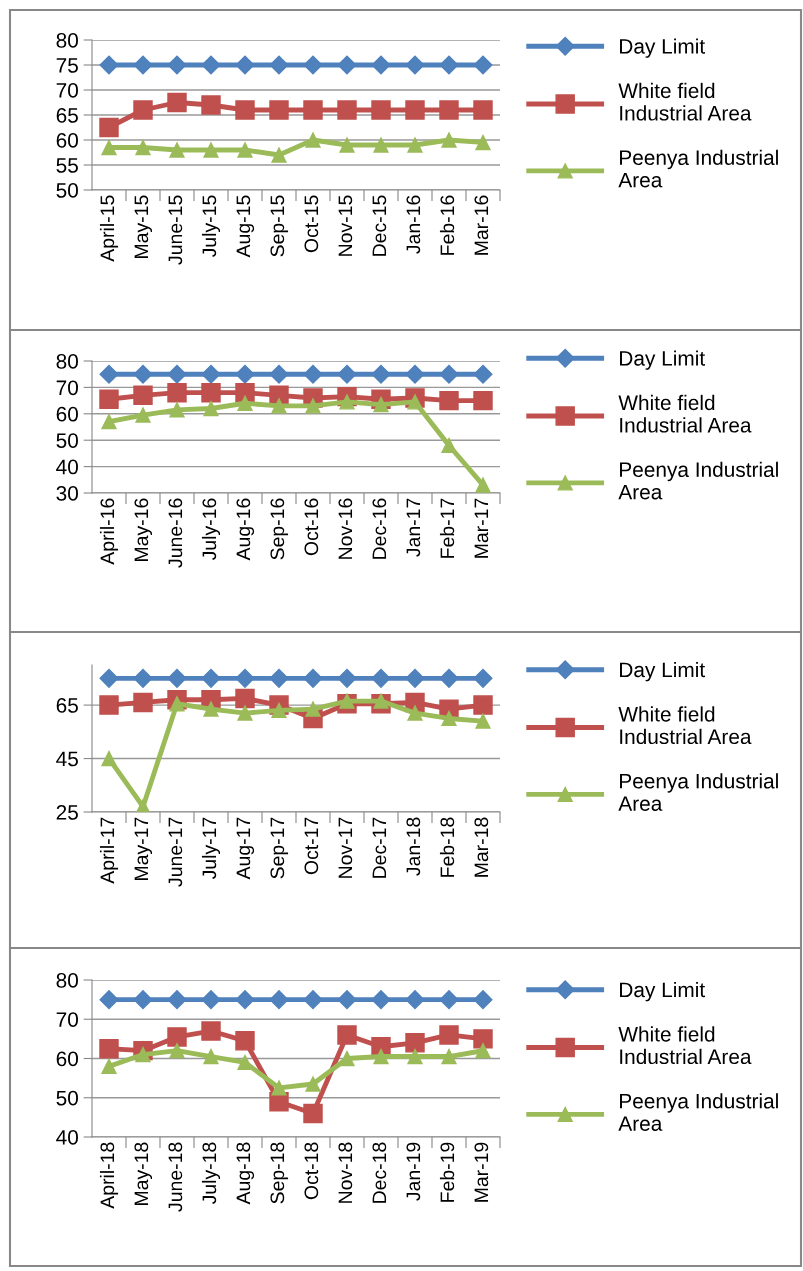 The height and width of the screenshot is (1271, 803). Describe the element at coordinates (245, 1173) in the screenshot. I see `x-tick-label: Aug-18` at that location.